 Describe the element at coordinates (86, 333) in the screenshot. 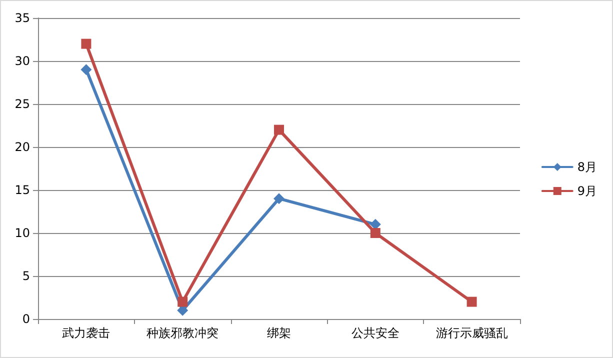

I see `x-tick-label: 武力袭击` at that location.